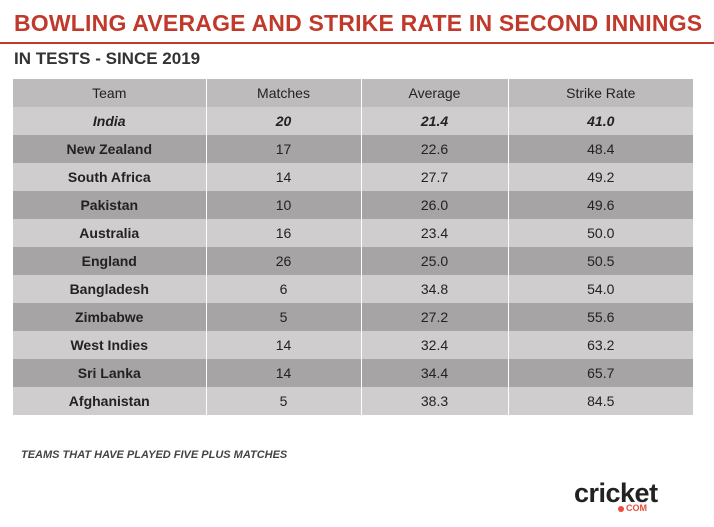  What do you see at coordinates (284, 289) in the screenshot?
I see `matches-cell: 6` at bounding box center [284, 289].